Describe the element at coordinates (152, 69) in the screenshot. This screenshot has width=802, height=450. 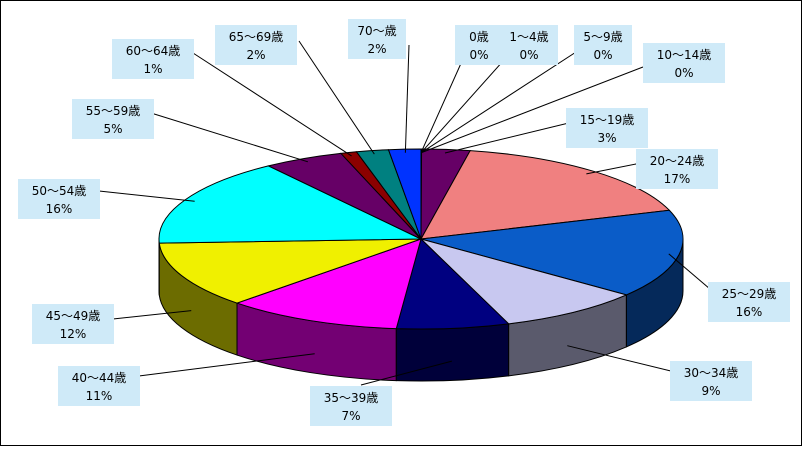
I see `data-label-value-13: 1%` at that location.